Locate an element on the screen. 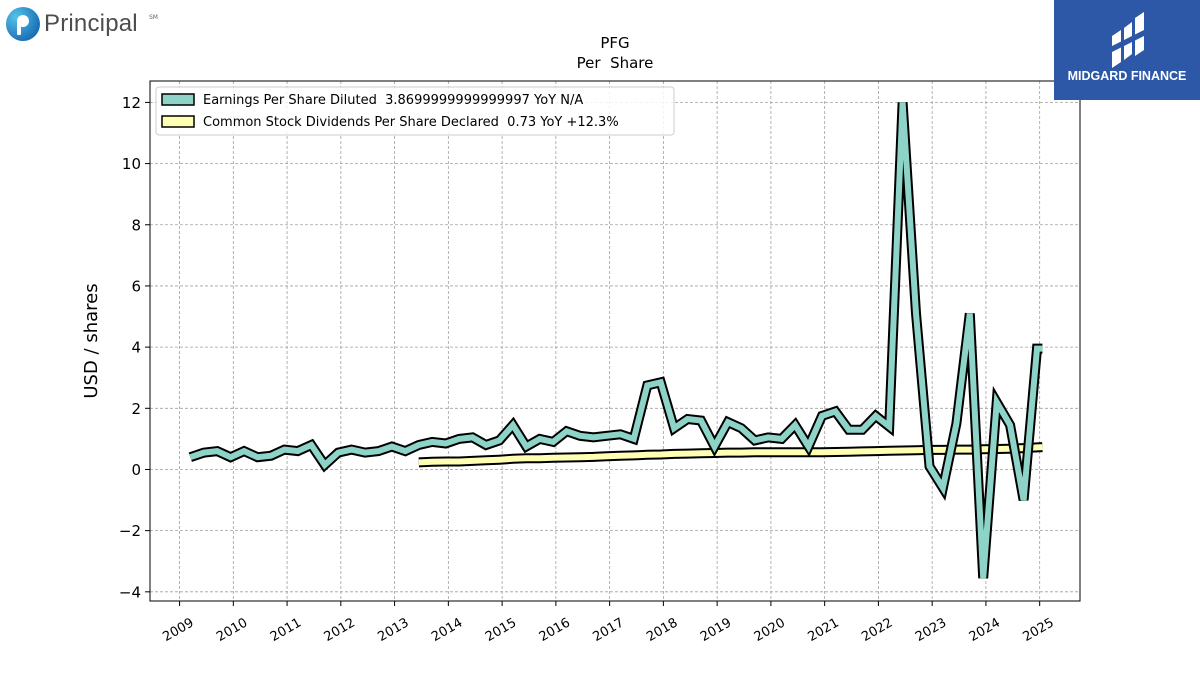 This screenshot has height=675, width=1200. x-tick-label: 2024 is located at coordinates (985, 630).